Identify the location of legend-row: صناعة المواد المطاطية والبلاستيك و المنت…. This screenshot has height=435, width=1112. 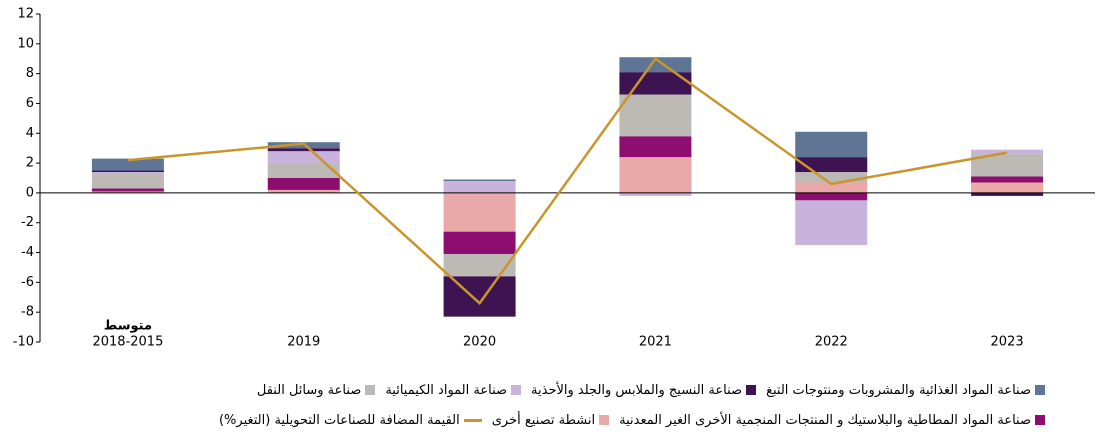
(572, 420).